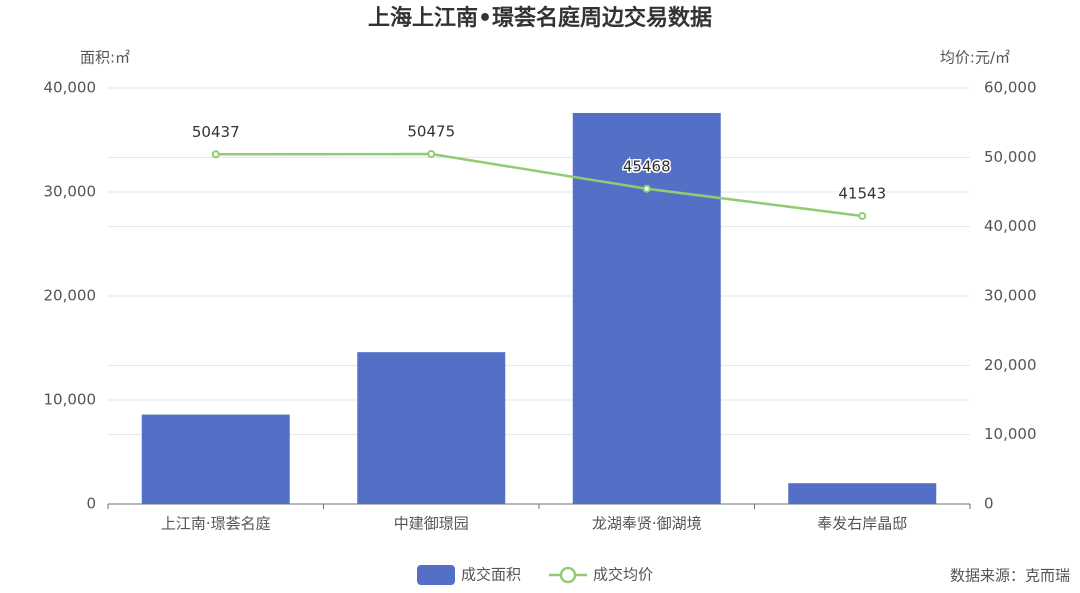  I want to click on chart-title: 上海上江南•璟荟名庭周边交易数据, so click(540, 18).